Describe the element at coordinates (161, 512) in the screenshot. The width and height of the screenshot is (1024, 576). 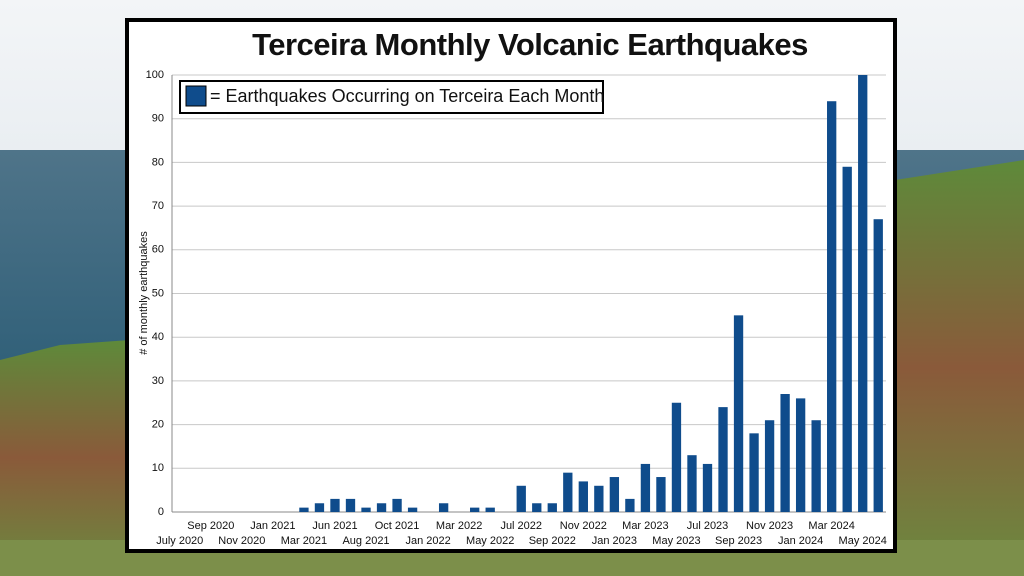
I see `y-tick-label: 0` at that location.